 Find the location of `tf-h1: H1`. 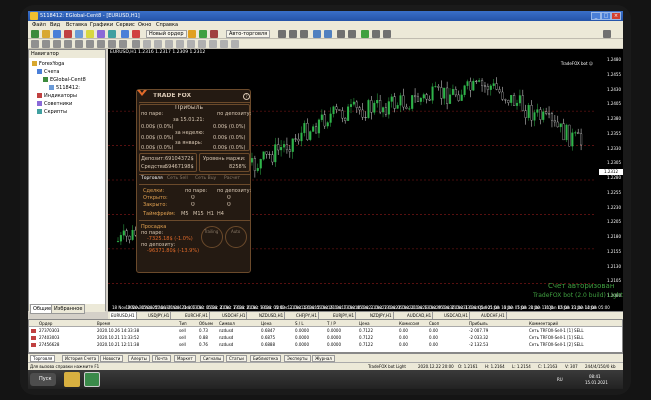

tf-h1: H1 is located at coordinates (210, 214).